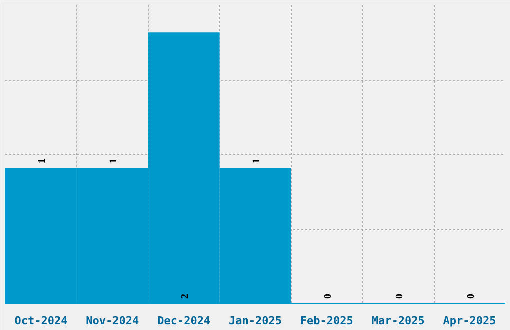 Image resolution: width=510 pixels, height=330 pixels. What do you see at coordinates (186, 297) in the screenshot?
I see `data-label: 2` at bounding box center [186, 297].